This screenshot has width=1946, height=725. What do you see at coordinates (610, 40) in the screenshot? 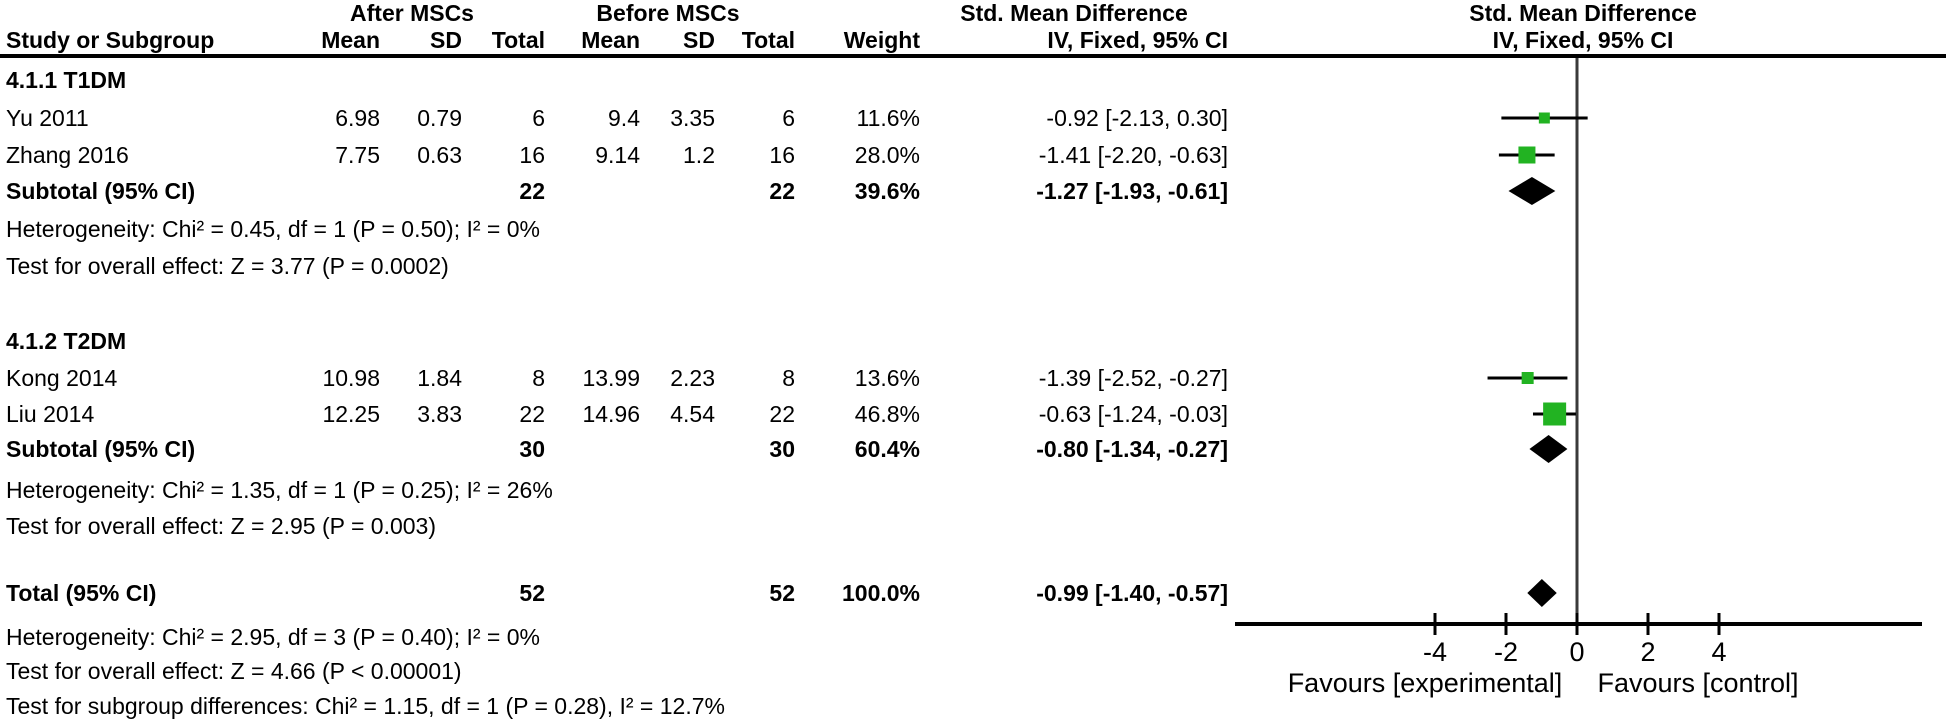
I see `mean-before-column-header: Mean` at bounding box center [610, 40].